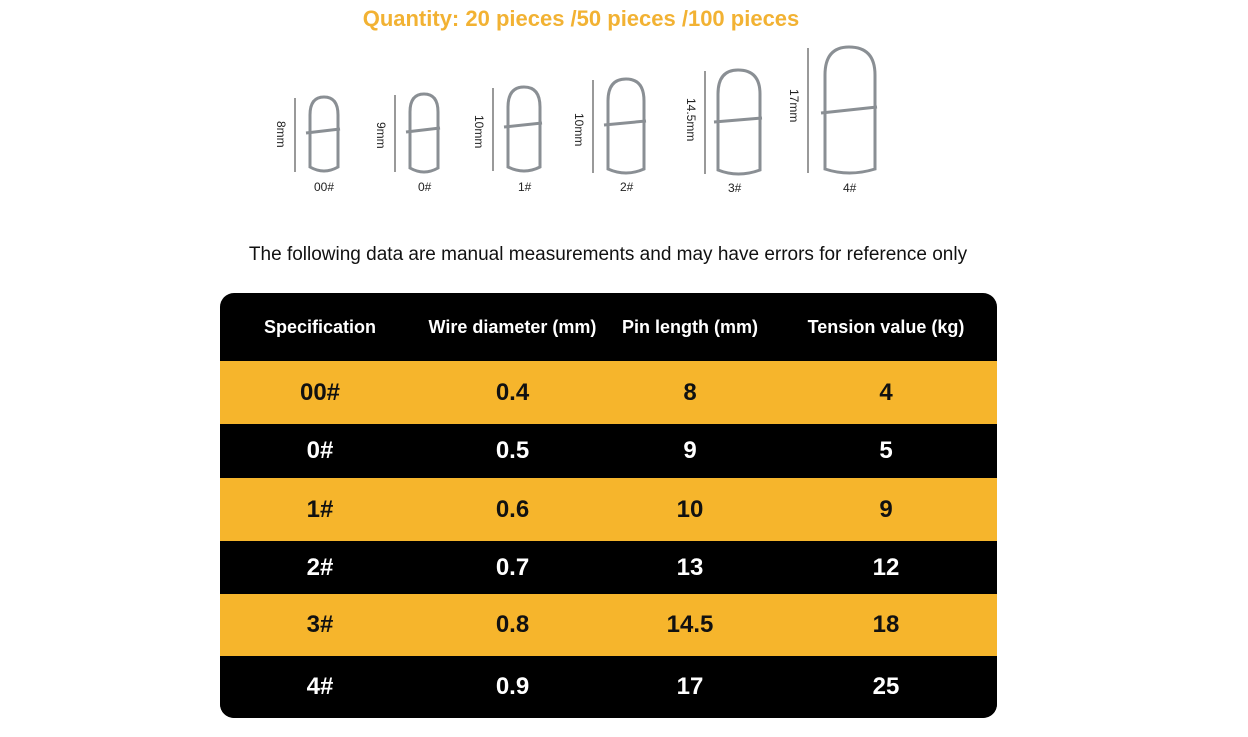 This screenshot has height=737, width=1248. I want to click on cell-tension-value: 18, so click(886, 624).